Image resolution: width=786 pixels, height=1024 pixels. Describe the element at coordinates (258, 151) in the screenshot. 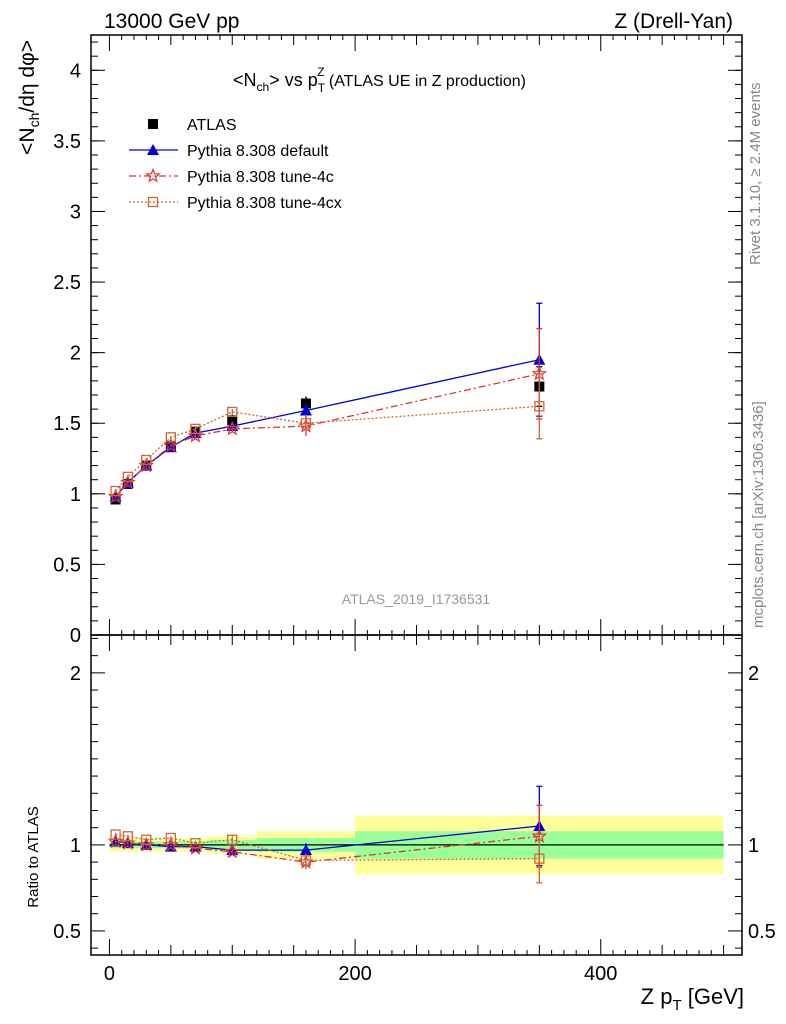

I see `legend-label-default: Pythia 8.308 default` at that location.